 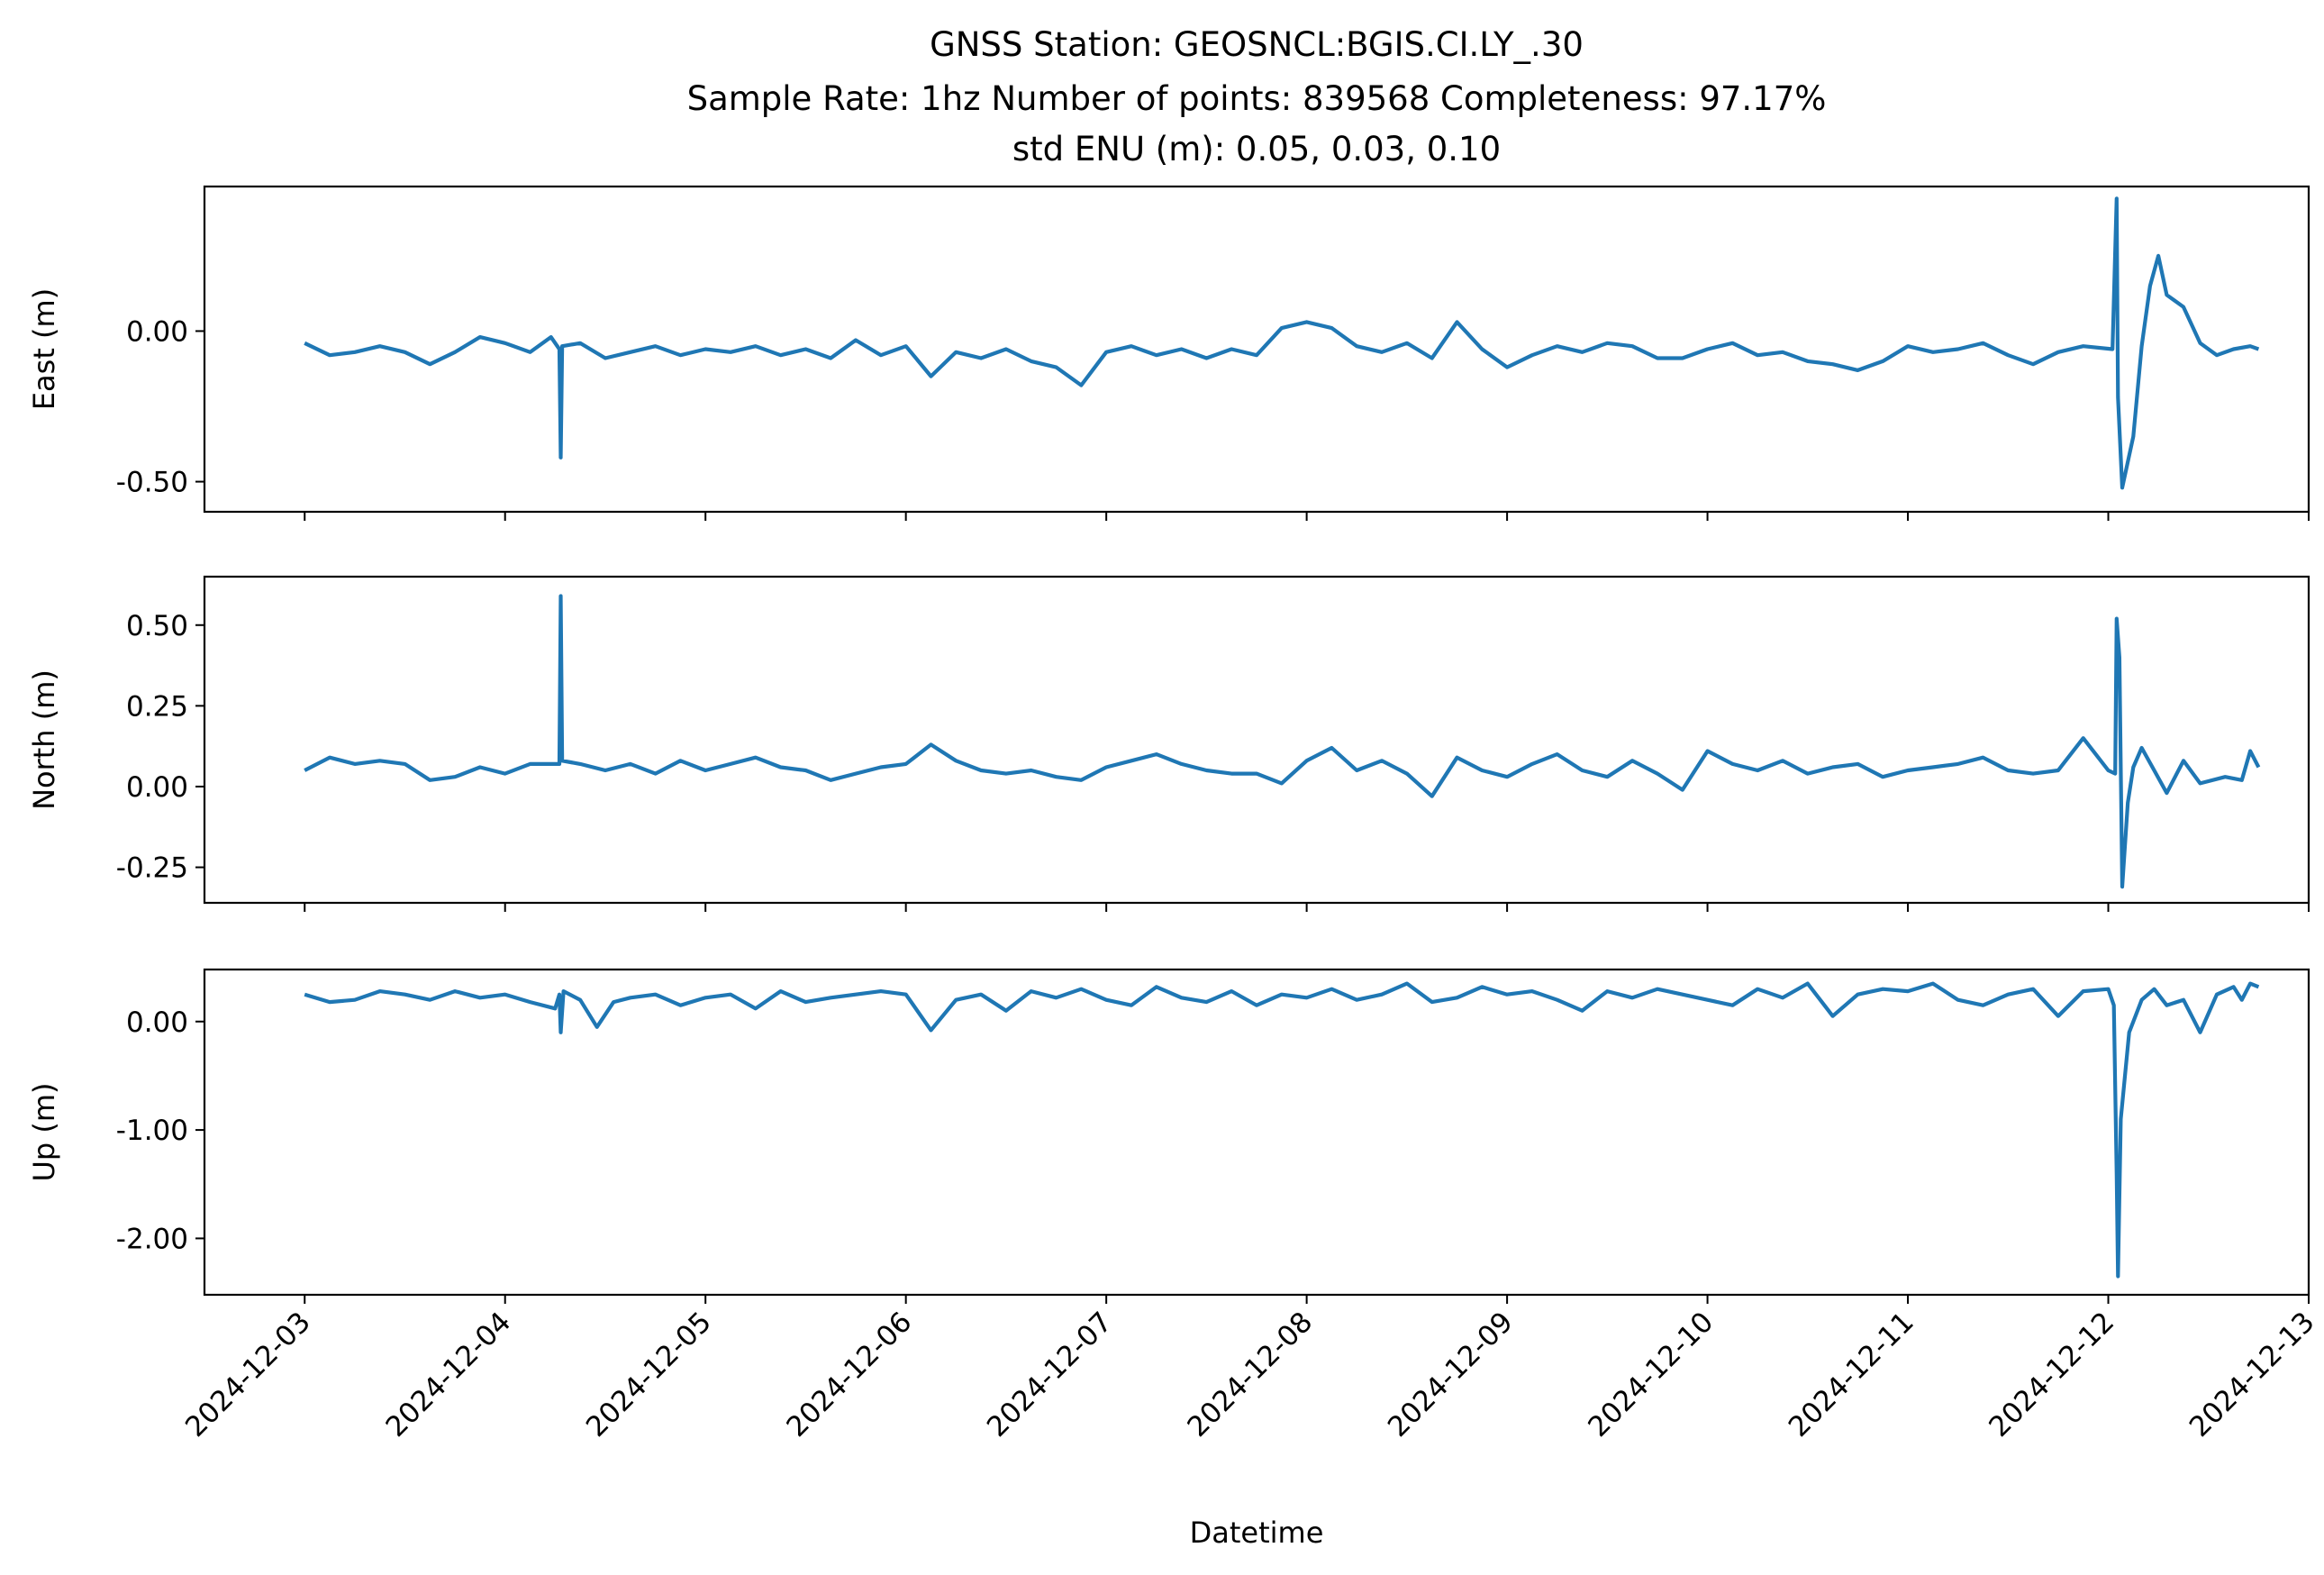 What do you see at coordinates (152, 483) in the screenshot?
I see `y-tick-label: -0.50` at bounding box center [152, 483].